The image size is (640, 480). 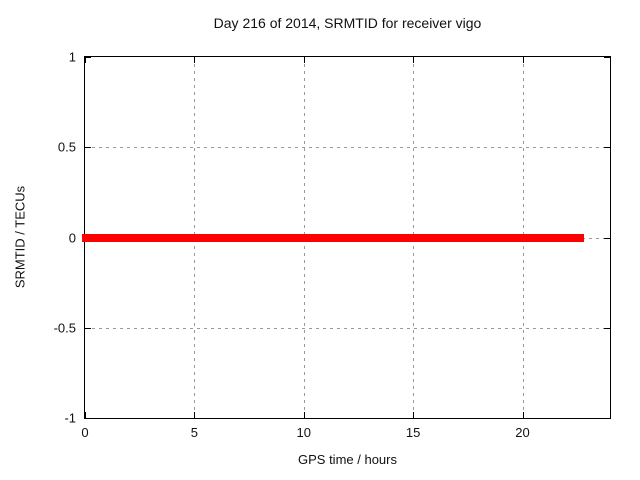 What do you see at coordinates (70, 418) in the screenshot?
I see `y-tick-label: -1` at bounding box center [70, 418].